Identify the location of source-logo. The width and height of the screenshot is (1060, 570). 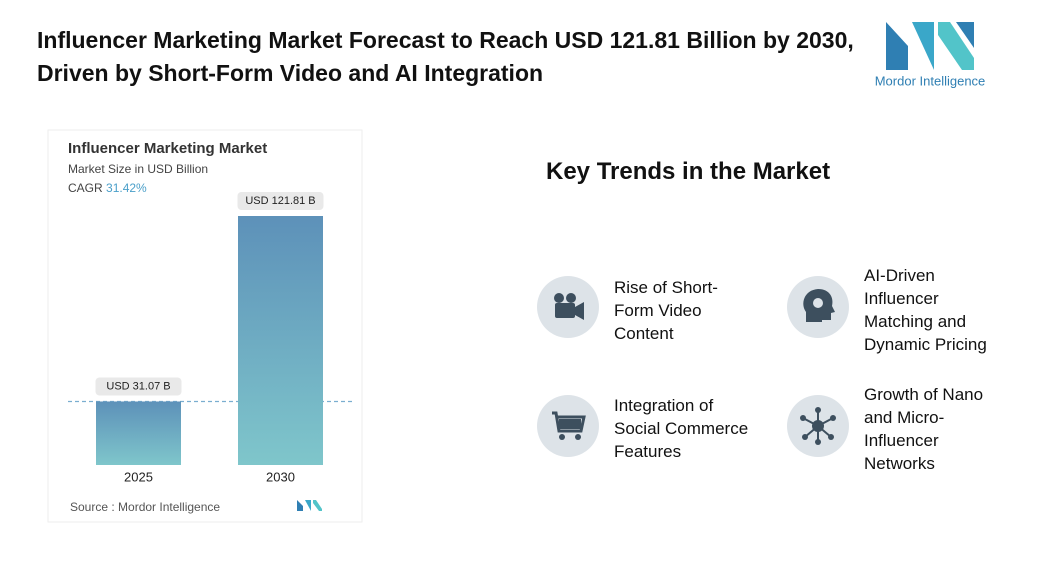
(309, 505).